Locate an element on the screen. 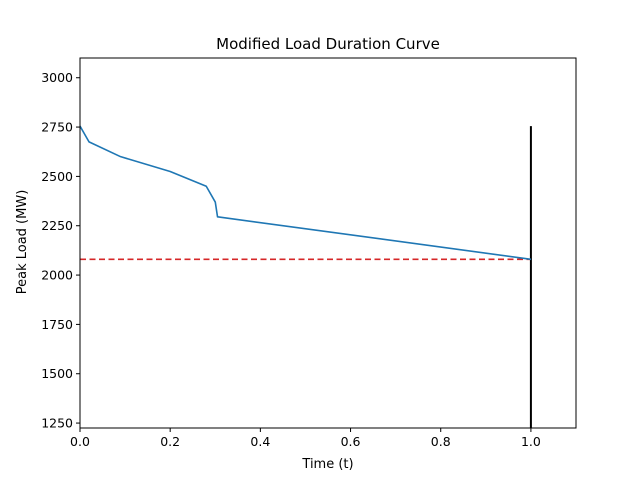  x-tick-label: 0.0 is located at coordinates (80, 441).